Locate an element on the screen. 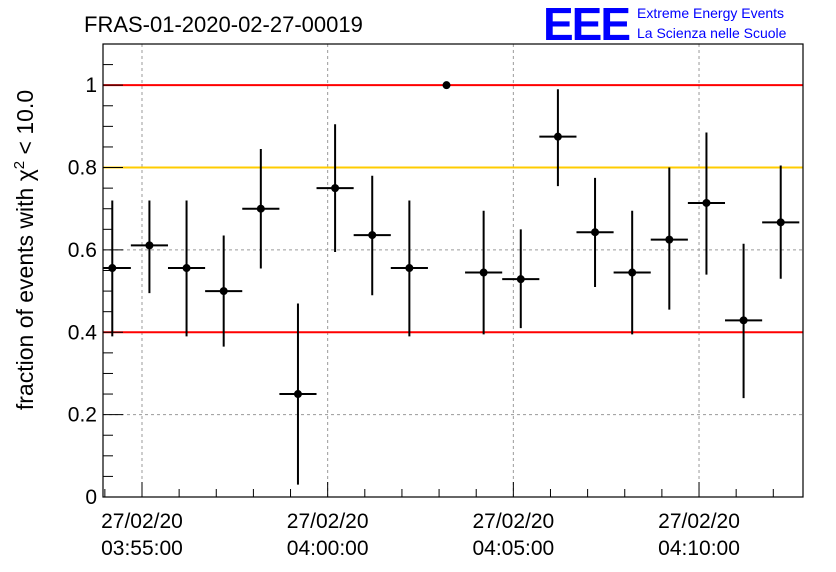  logo-mark: EEE is located at coordinates (586, 25).